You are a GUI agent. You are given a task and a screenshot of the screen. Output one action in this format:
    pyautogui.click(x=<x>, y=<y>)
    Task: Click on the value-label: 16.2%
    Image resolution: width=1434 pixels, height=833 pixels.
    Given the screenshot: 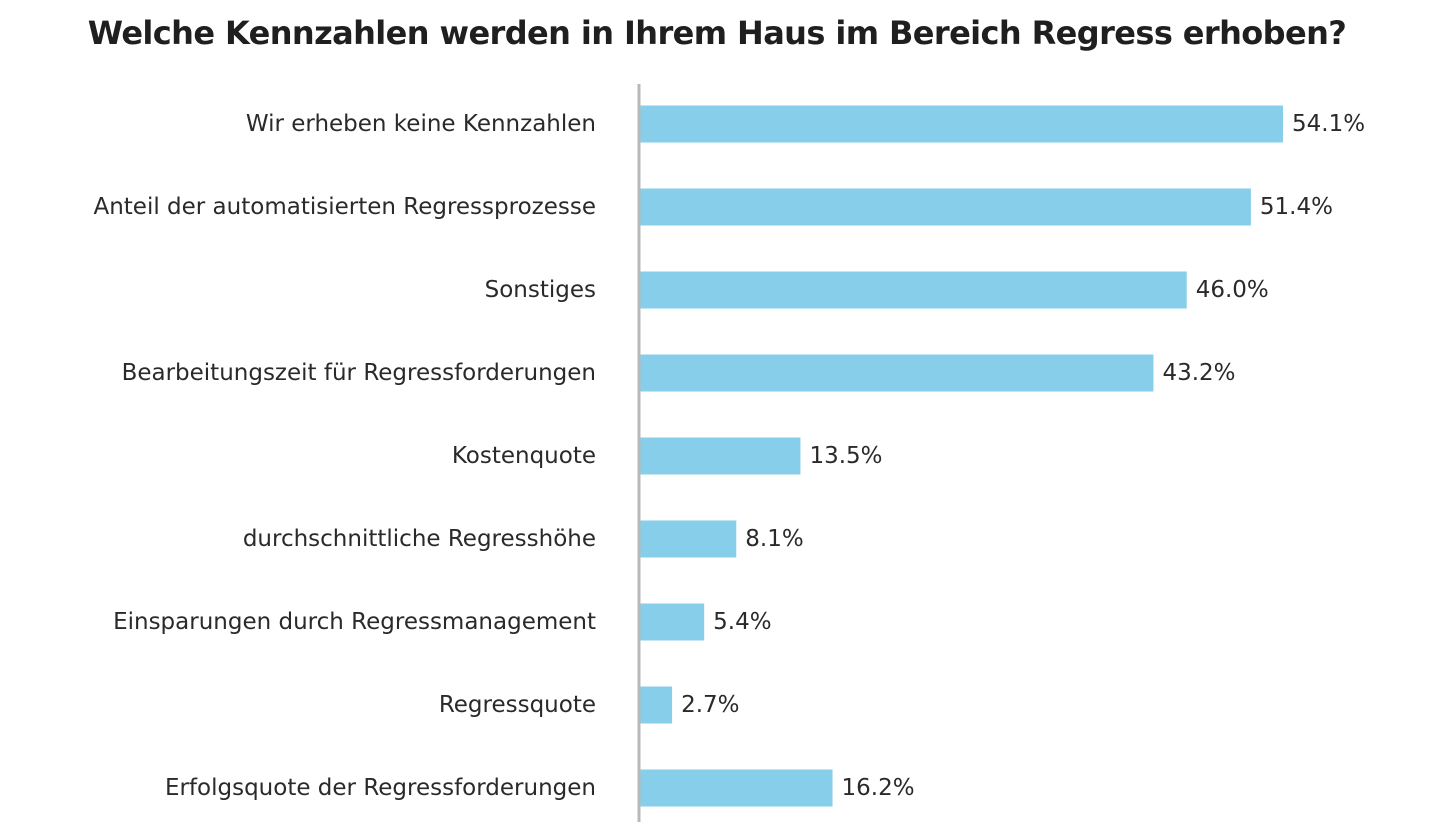 What is the action you would take?
    pyautogui.click(x=878, y=788)
    